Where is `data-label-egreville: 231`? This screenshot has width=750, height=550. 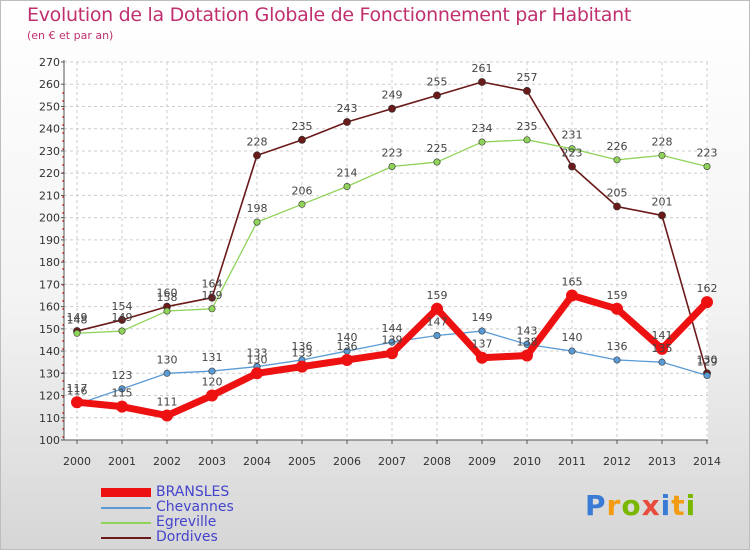 data-label-egreville: 231 is located at coordinates (572, 135).